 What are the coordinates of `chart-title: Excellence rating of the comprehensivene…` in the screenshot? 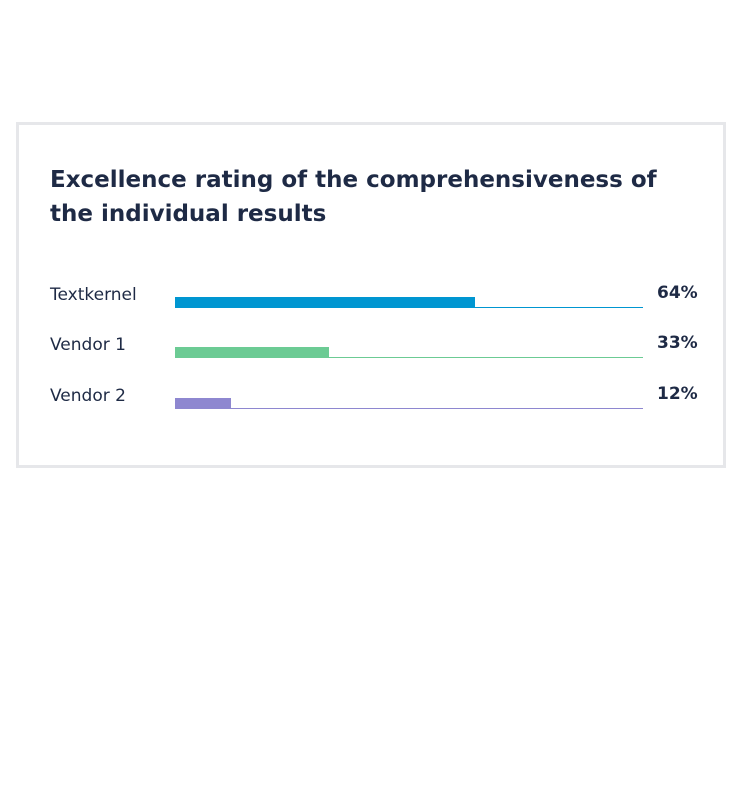 It's located at (353, 197).